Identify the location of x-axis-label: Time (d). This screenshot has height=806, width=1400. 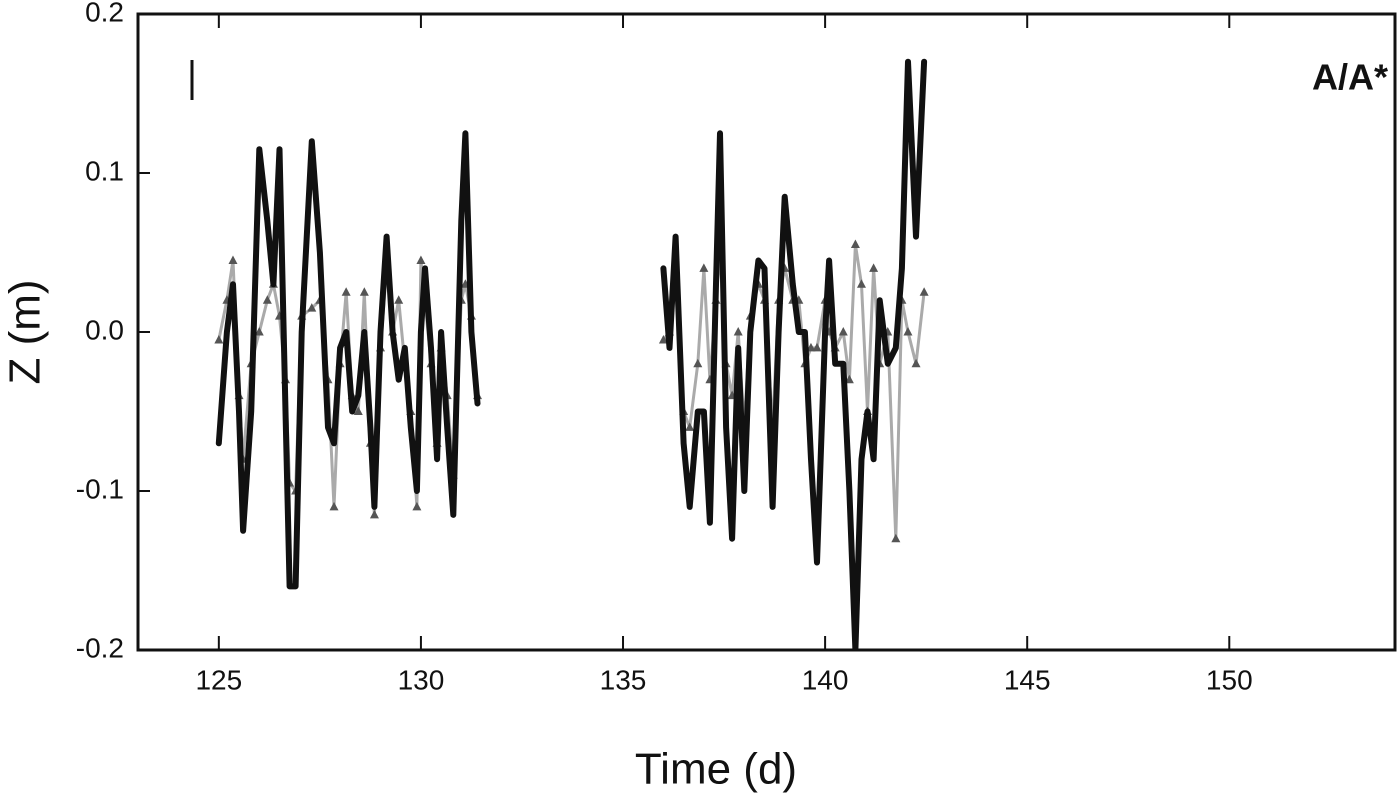
(716, 769).